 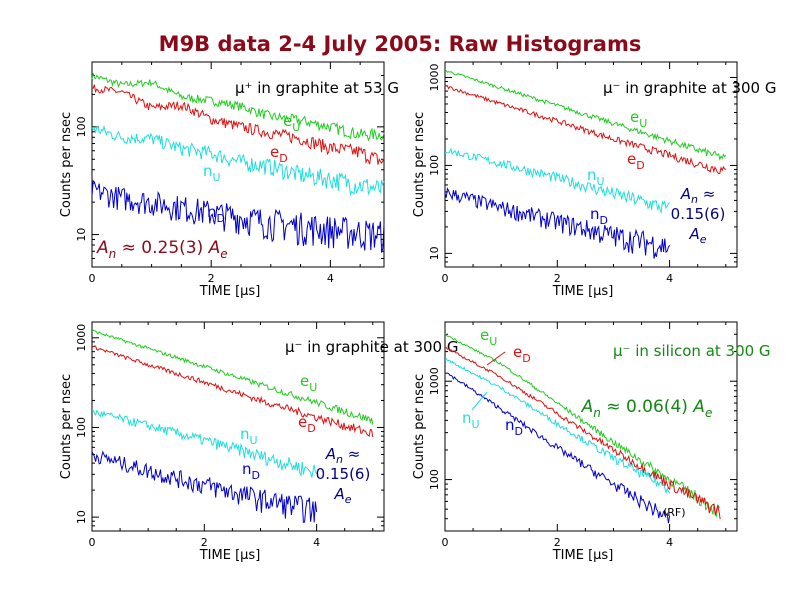 What do you see at coordinates (496, 358) in the screenshot?
I see `label-pointer-eD` at bounding box center [496, 358].